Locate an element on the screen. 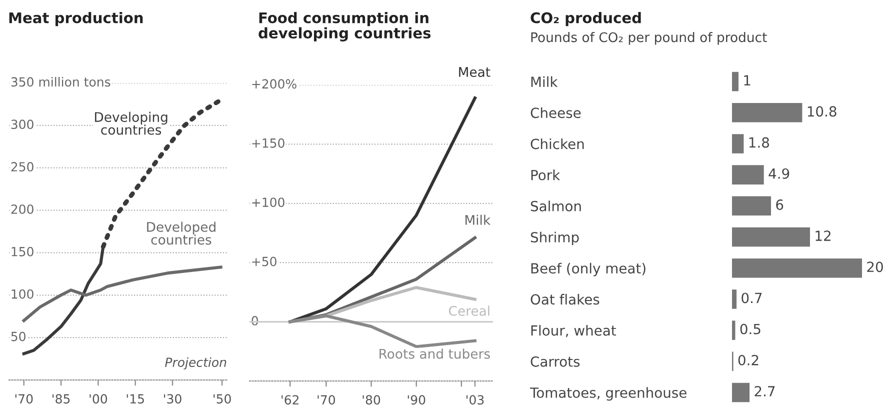  x-tick-label: '85 is located at coordinates (61, 399).